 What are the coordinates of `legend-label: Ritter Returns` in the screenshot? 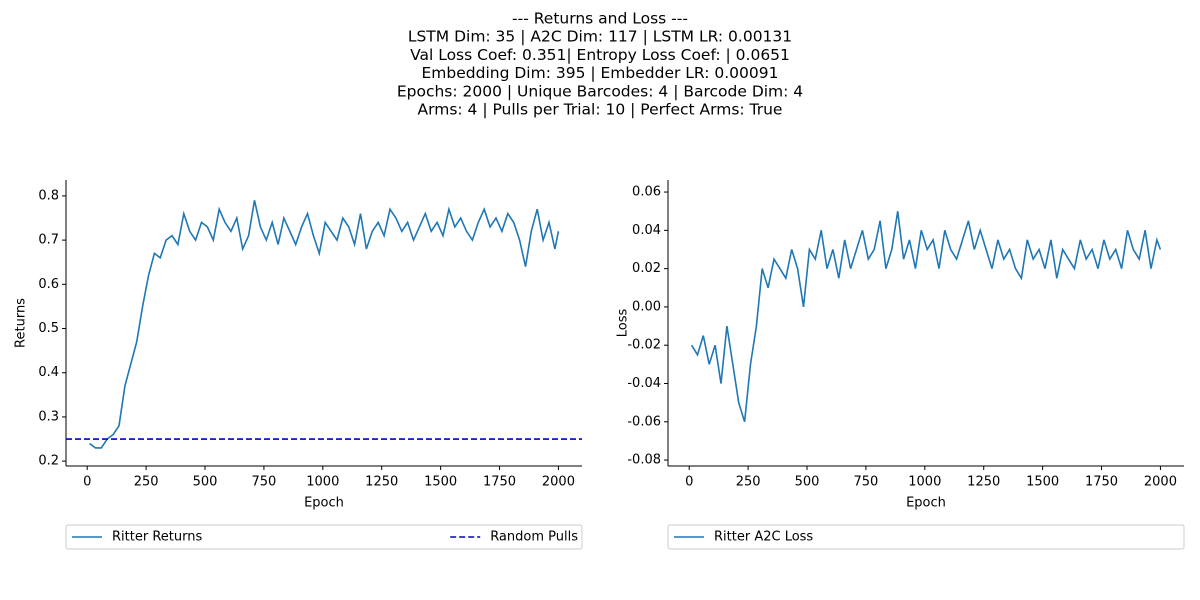 It's located at (157, 537).